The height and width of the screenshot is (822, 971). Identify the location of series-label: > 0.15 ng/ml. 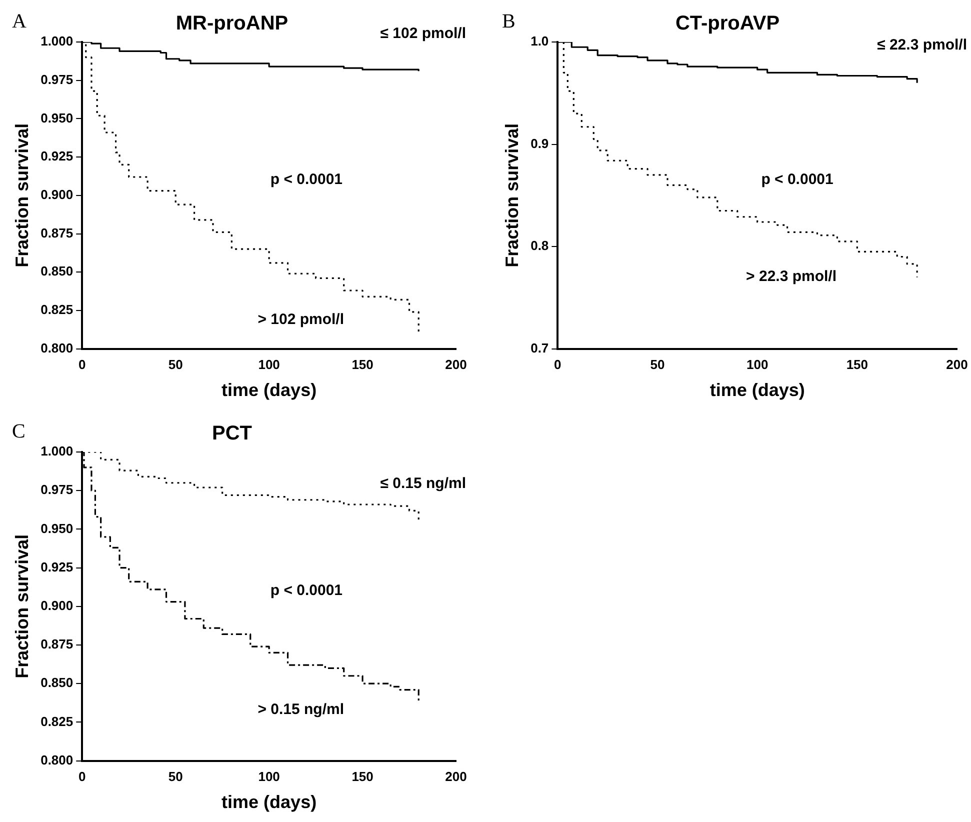
(301, 709).